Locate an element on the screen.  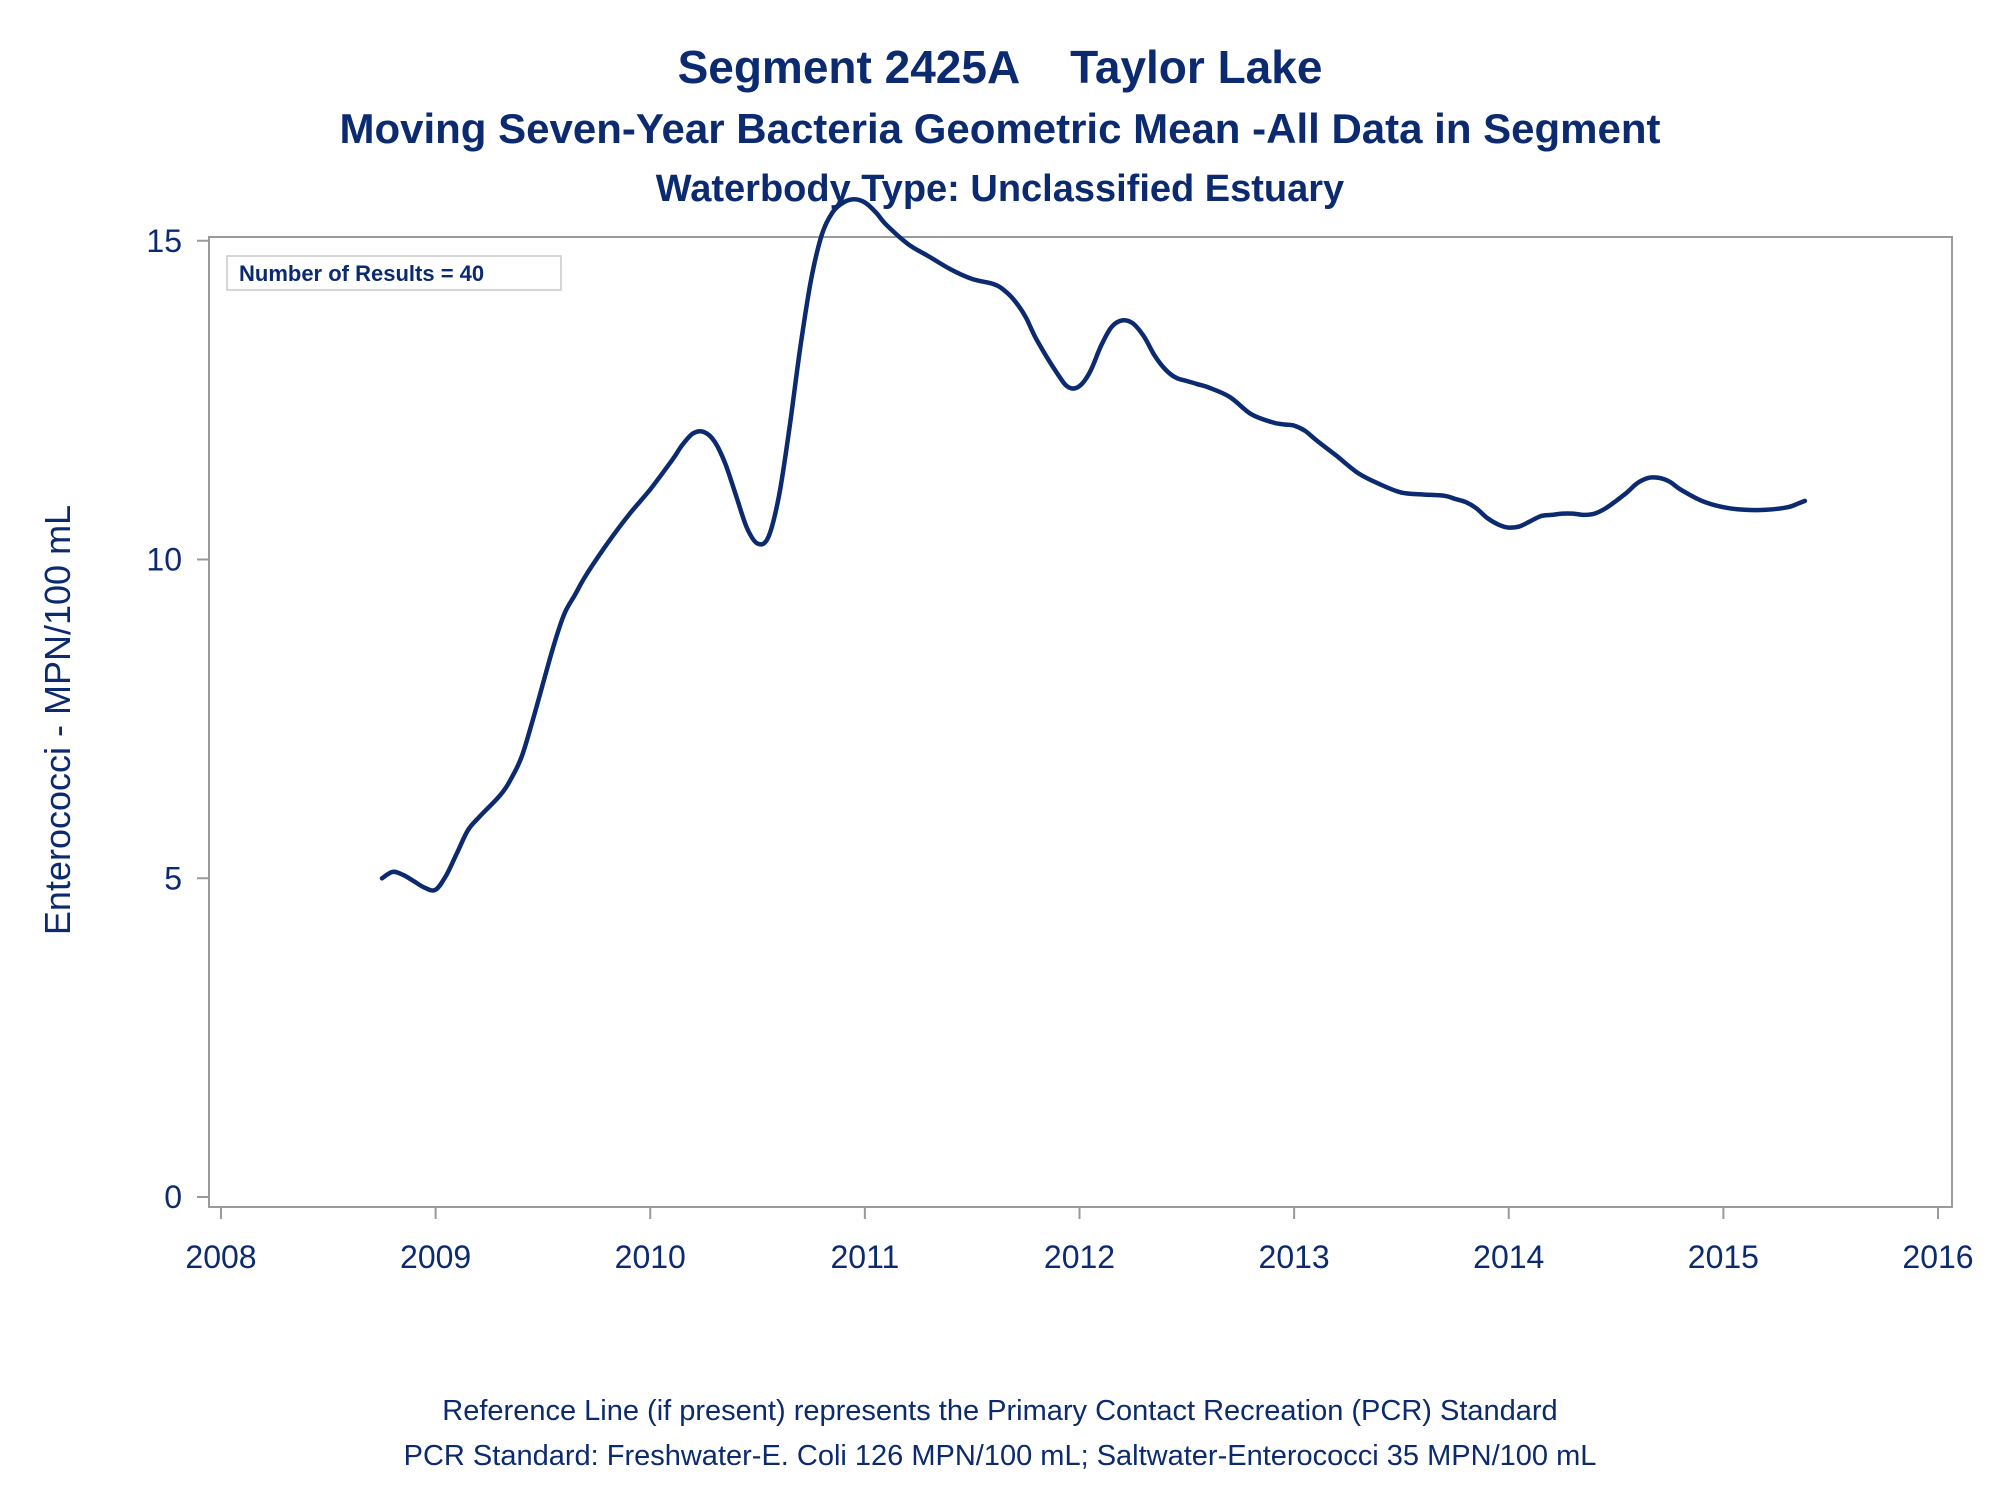
y-tick-label: 0 is located at coordinates (173, 1197).